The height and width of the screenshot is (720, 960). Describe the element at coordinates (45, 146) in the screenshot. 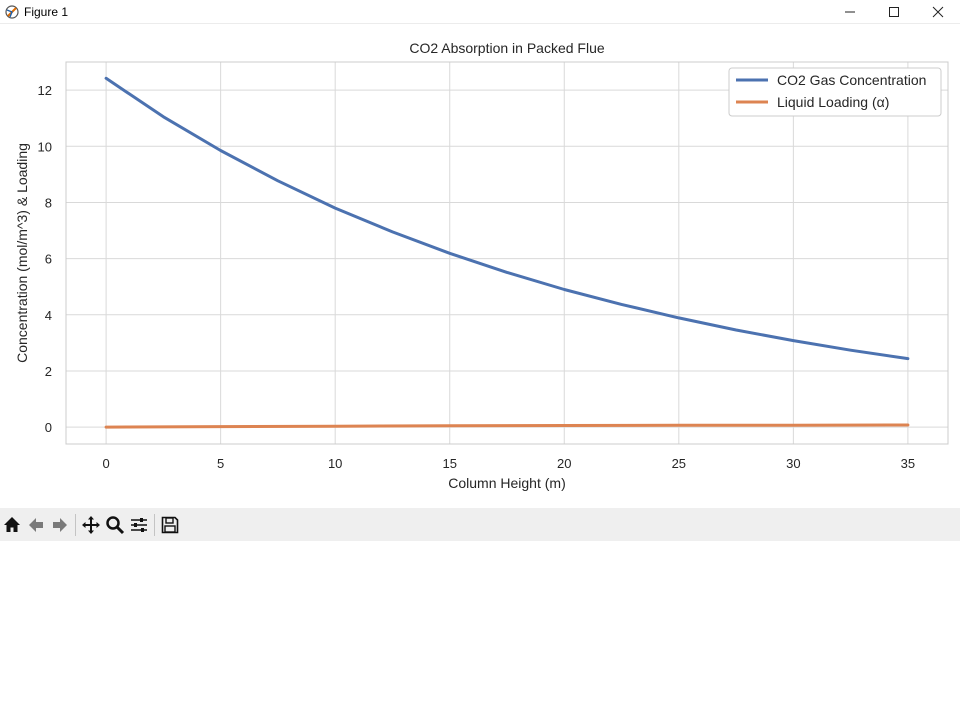

I see `y-tick-label: 10` at that location.